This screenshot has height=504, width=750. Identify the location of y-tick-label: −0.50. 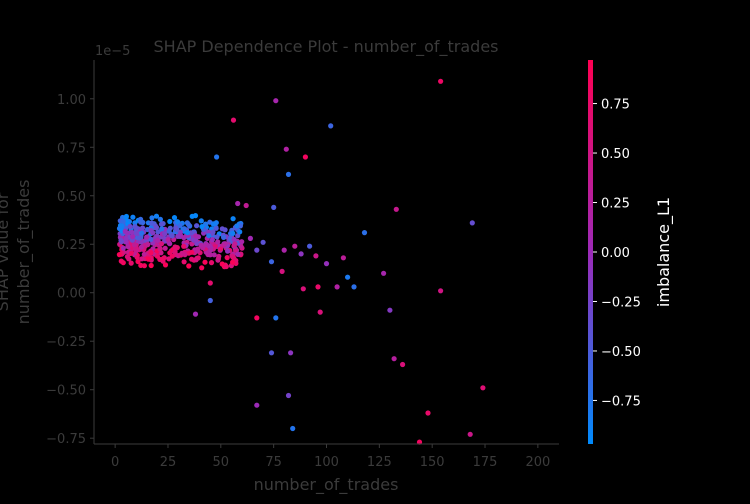
(66, 391).